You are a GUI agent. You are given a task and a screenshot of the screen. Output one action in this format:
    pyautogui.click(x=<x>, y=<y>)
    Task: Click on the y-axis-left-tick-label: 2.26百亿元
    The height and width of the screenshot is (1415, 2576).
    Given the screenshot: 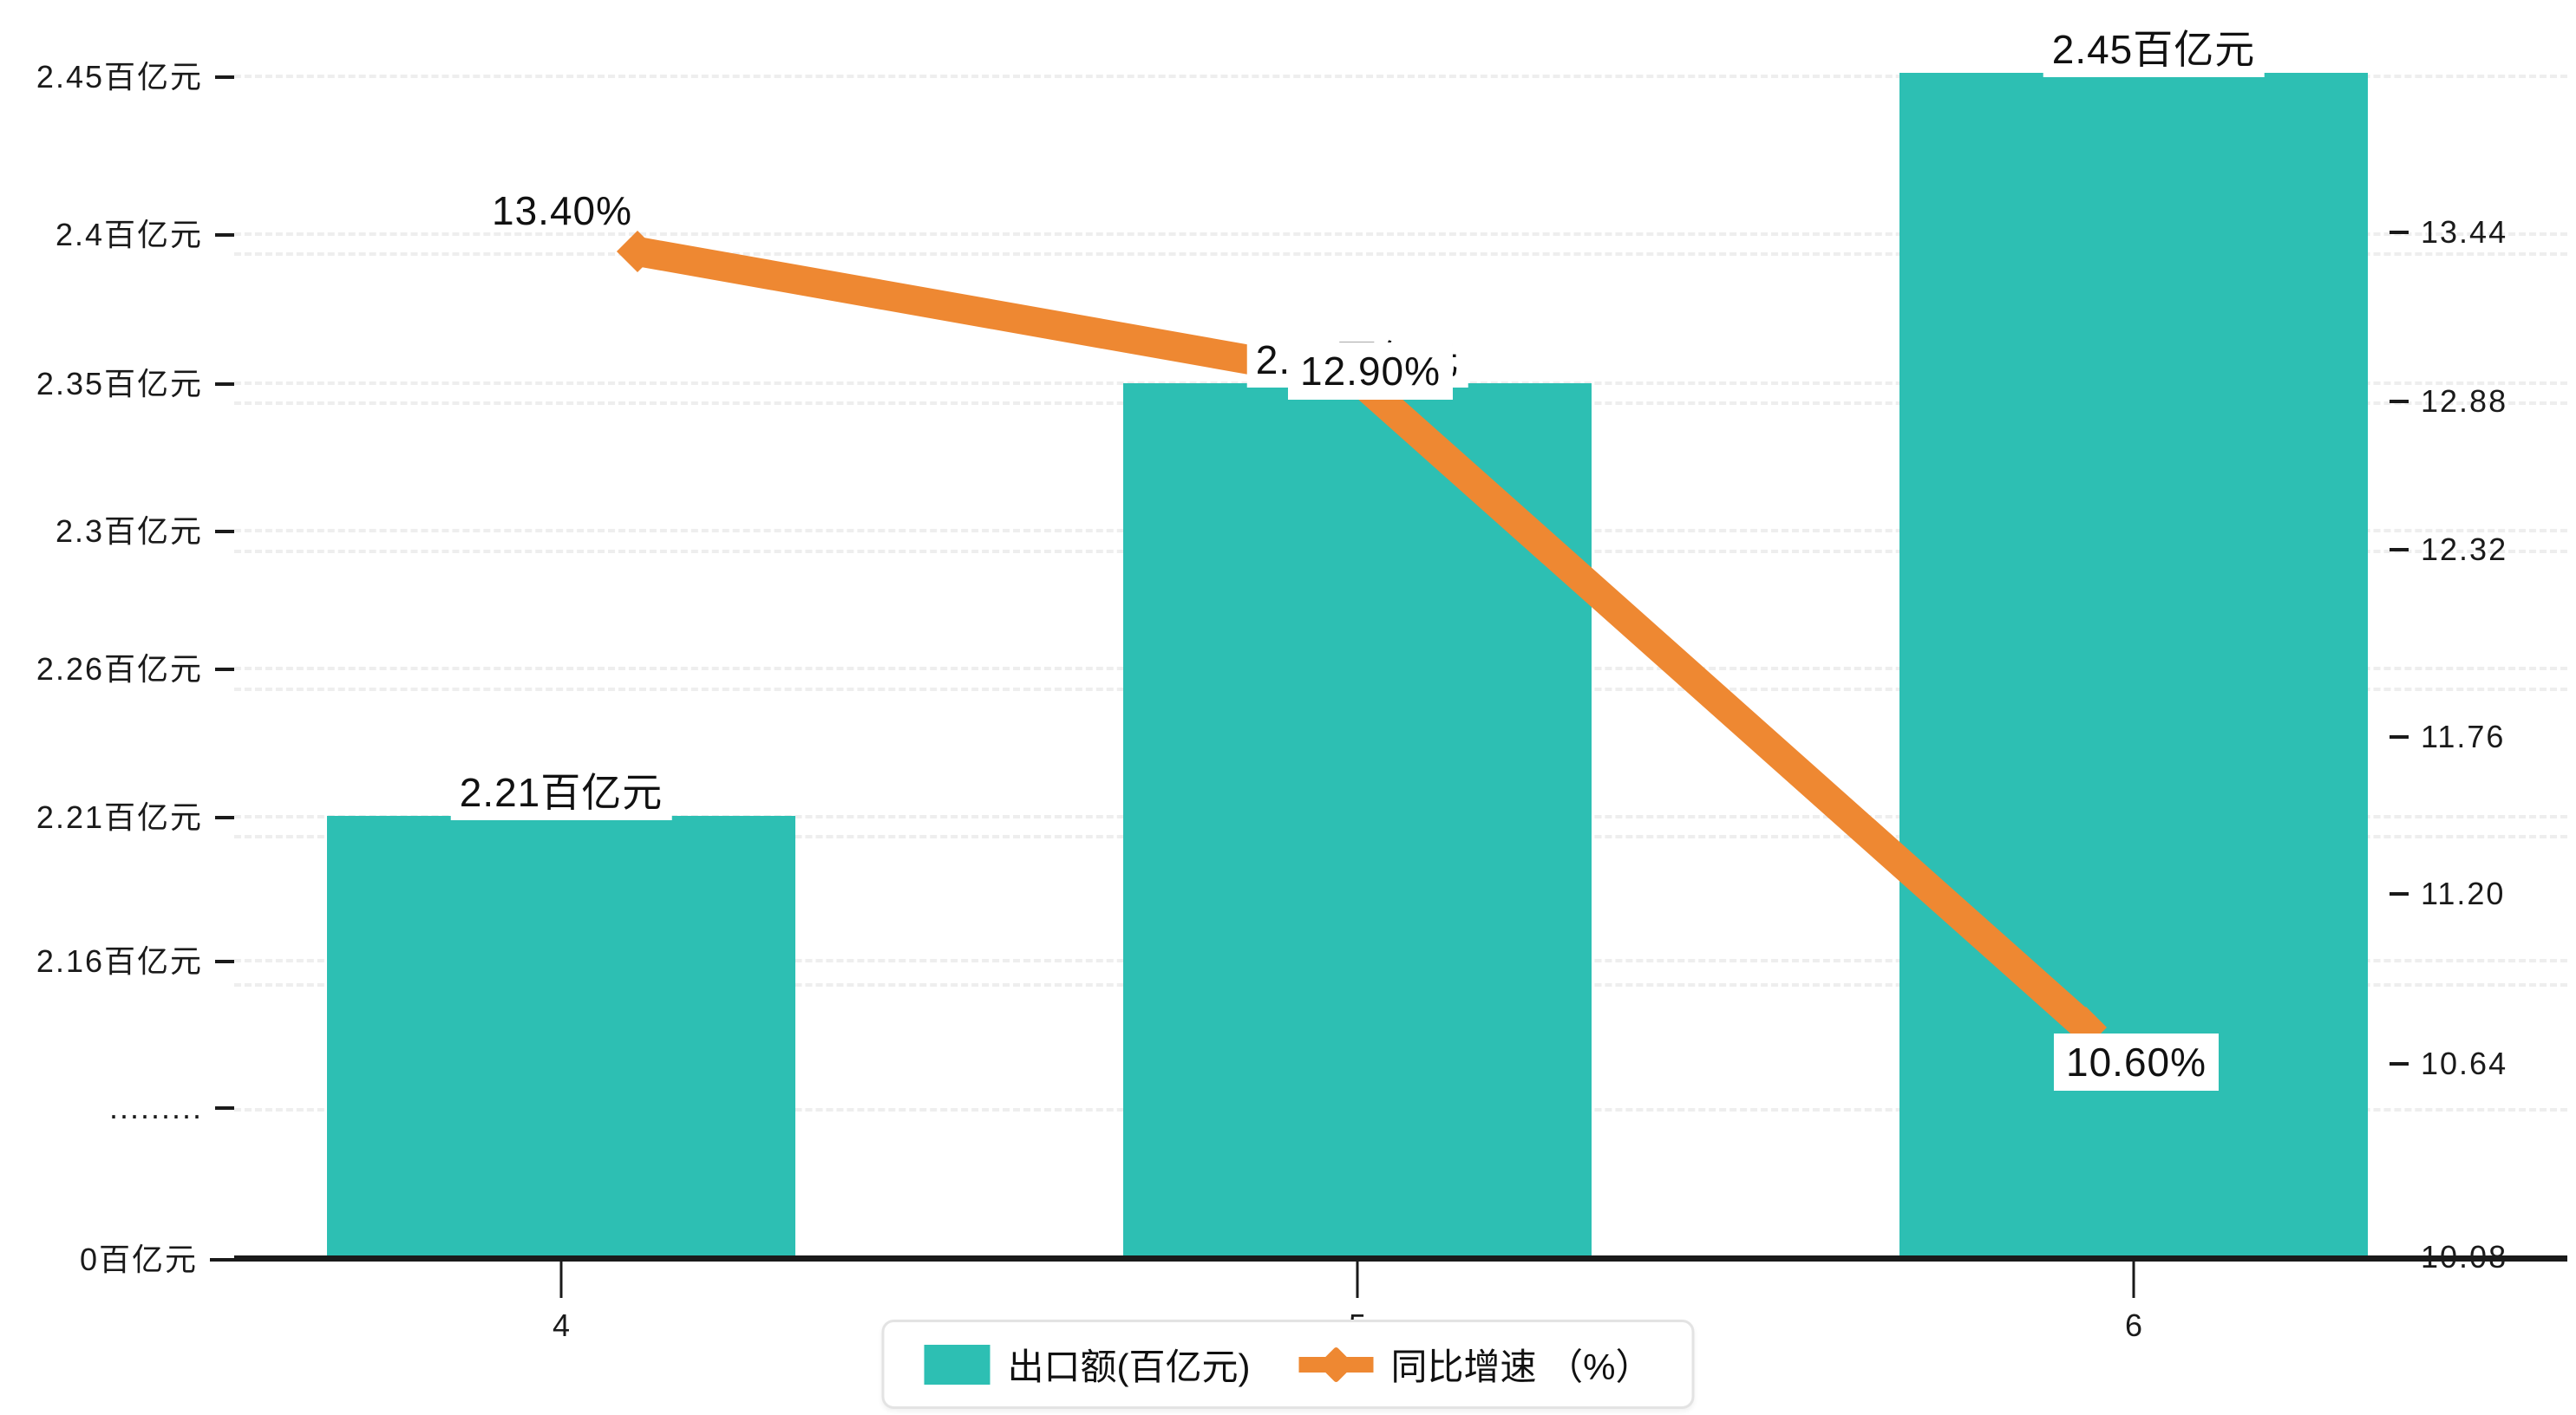 What is the action you would take?
    pyautogui.click(x=119, y=669)
    